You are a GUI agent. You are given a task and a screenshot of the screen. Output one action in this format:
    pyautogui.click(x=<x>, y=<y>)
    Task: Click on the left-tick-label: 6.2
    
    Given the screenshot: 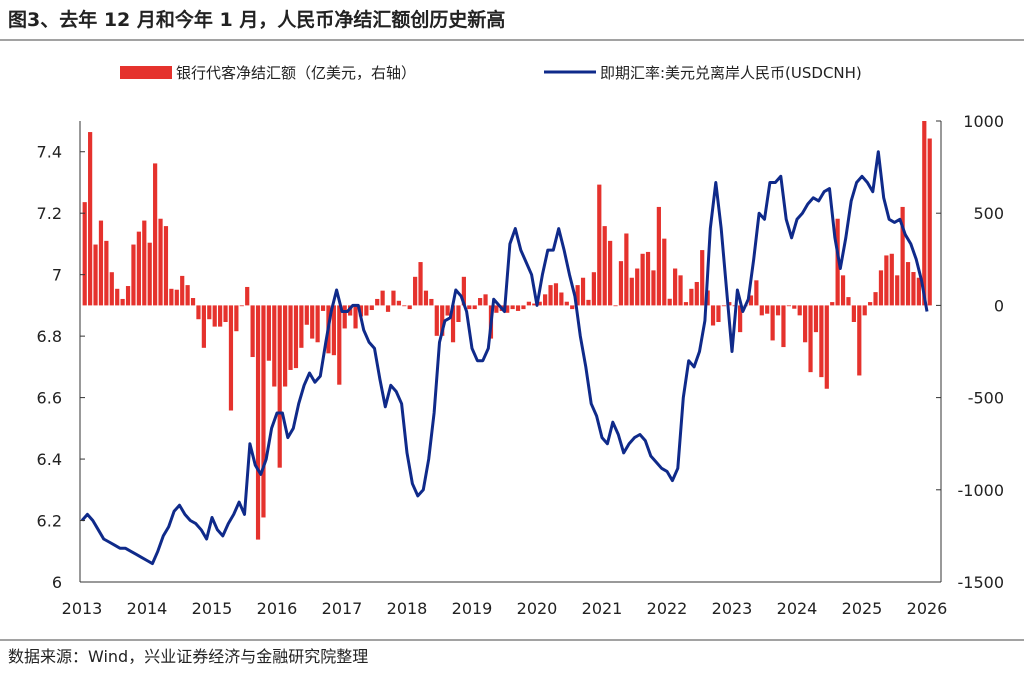 What is the action you would take?
    pyautogui.click(x=49, y=521)
    